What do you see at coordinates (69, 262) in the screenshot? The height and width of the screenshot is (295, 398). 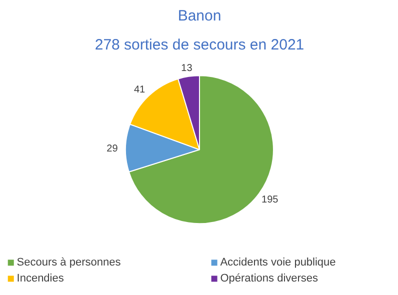 I see `legend-label: Secours à personnes` at bounding box center [69, 262].